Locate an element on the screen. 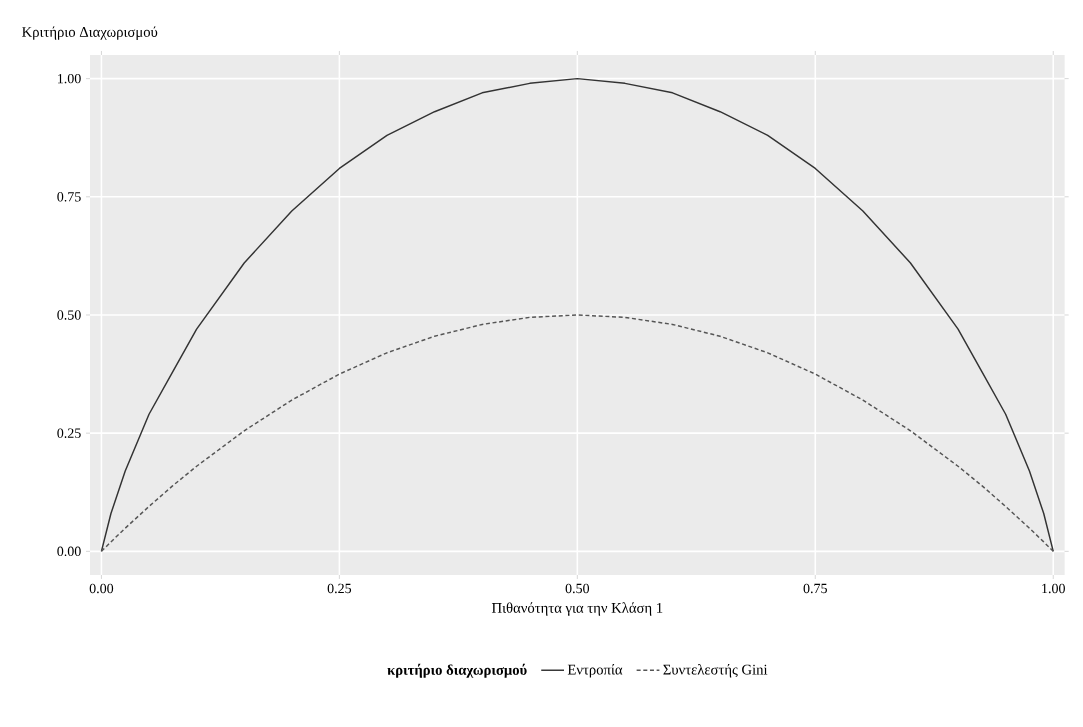 The image size is (1083, 727). legend-title: κριτήριο διαχωρισμού is located at coordinates (457, 670).